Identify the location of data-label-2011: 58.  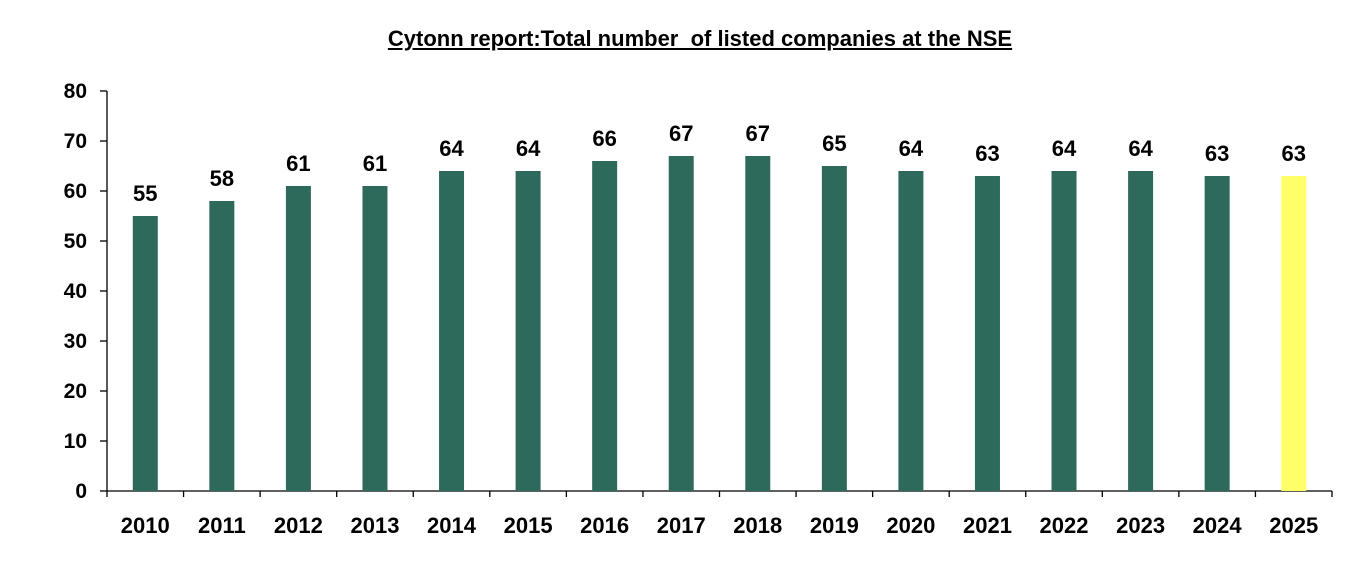
(222, 178).